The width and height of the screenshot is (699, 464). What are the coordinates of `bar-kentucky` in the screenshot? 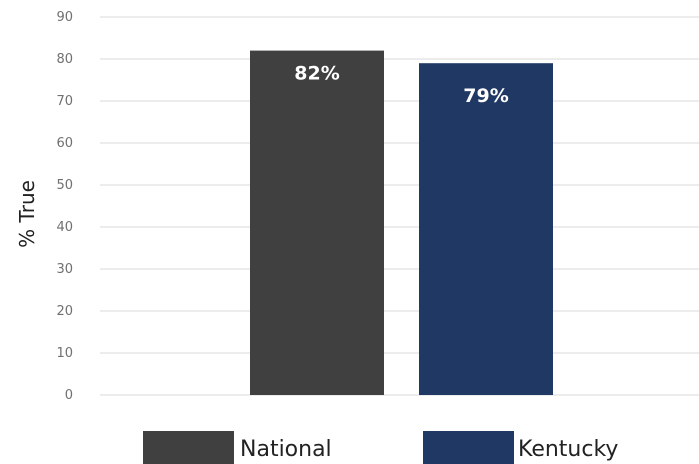 It's located at (486, 229).